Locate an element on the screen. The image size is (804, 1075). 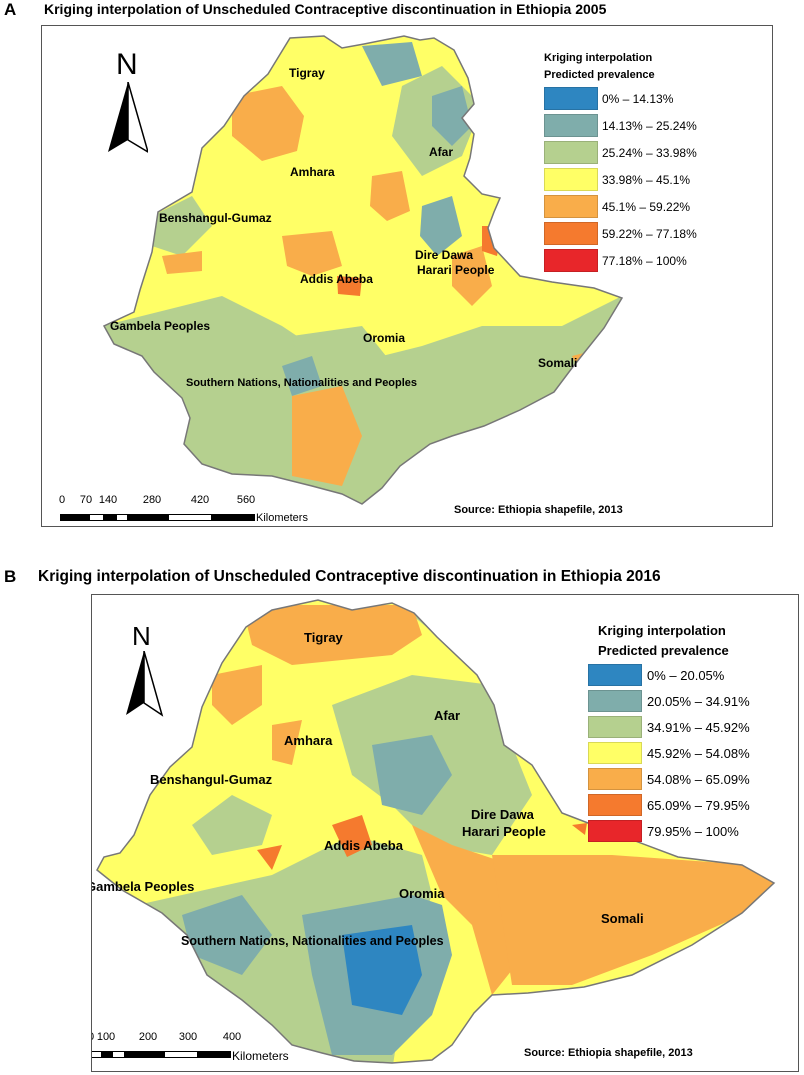
legend-item: 77.18% – 100% is located at coordinates (644, 261).